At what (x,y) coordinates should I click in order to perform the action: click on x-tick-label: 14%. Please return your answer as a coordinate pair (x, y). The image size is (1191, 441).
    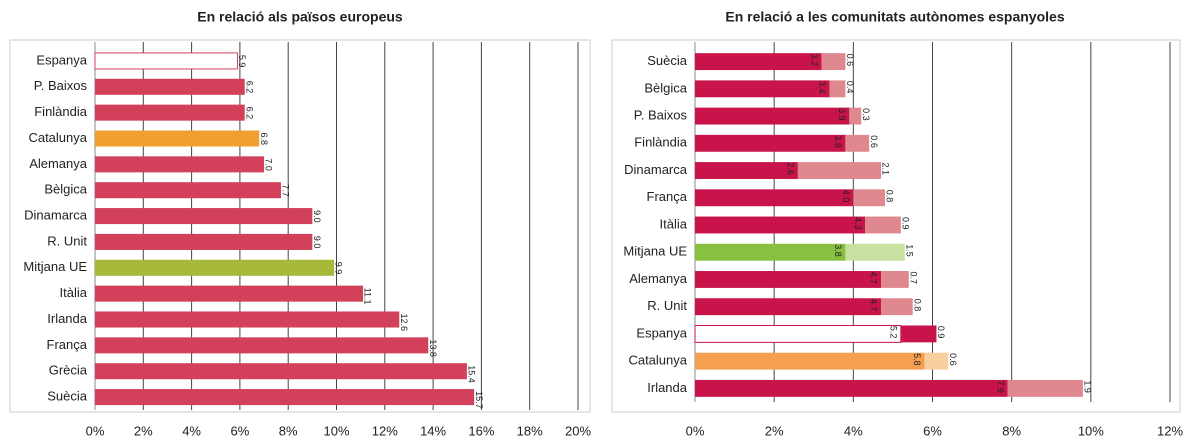
    Looking at the image, I should click on (433, 429).